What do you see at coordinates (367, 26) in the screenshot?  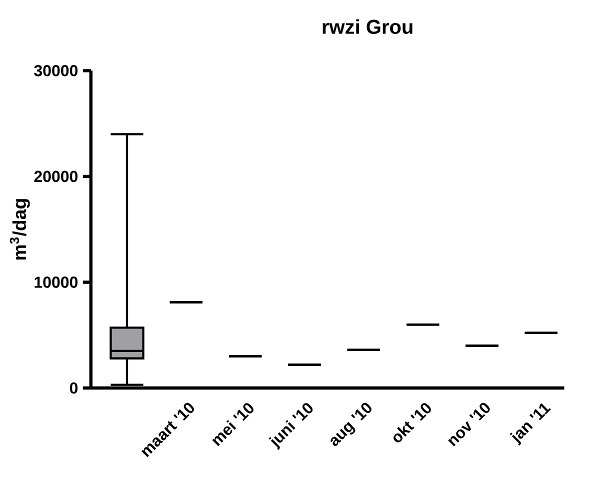 I see `chart-title: rwzi Grou` at bounding box center [367, 26].